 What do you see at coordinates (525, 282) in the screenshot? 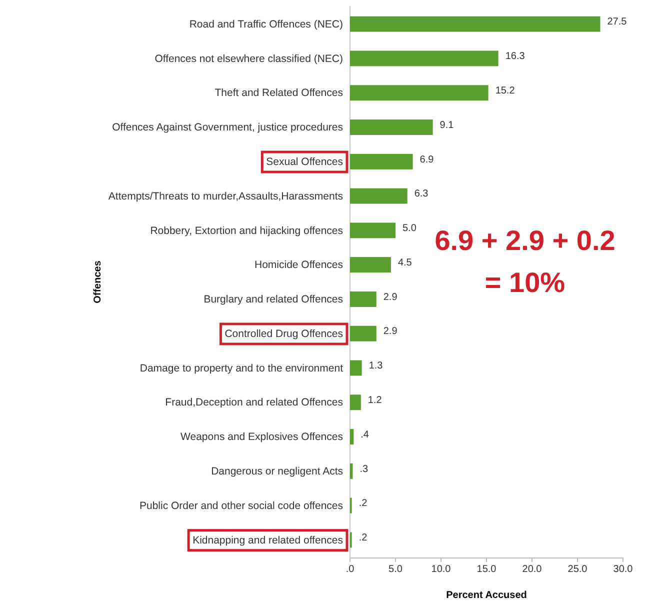
I see `annotation: = 10%` at bounding box center [525, 282].